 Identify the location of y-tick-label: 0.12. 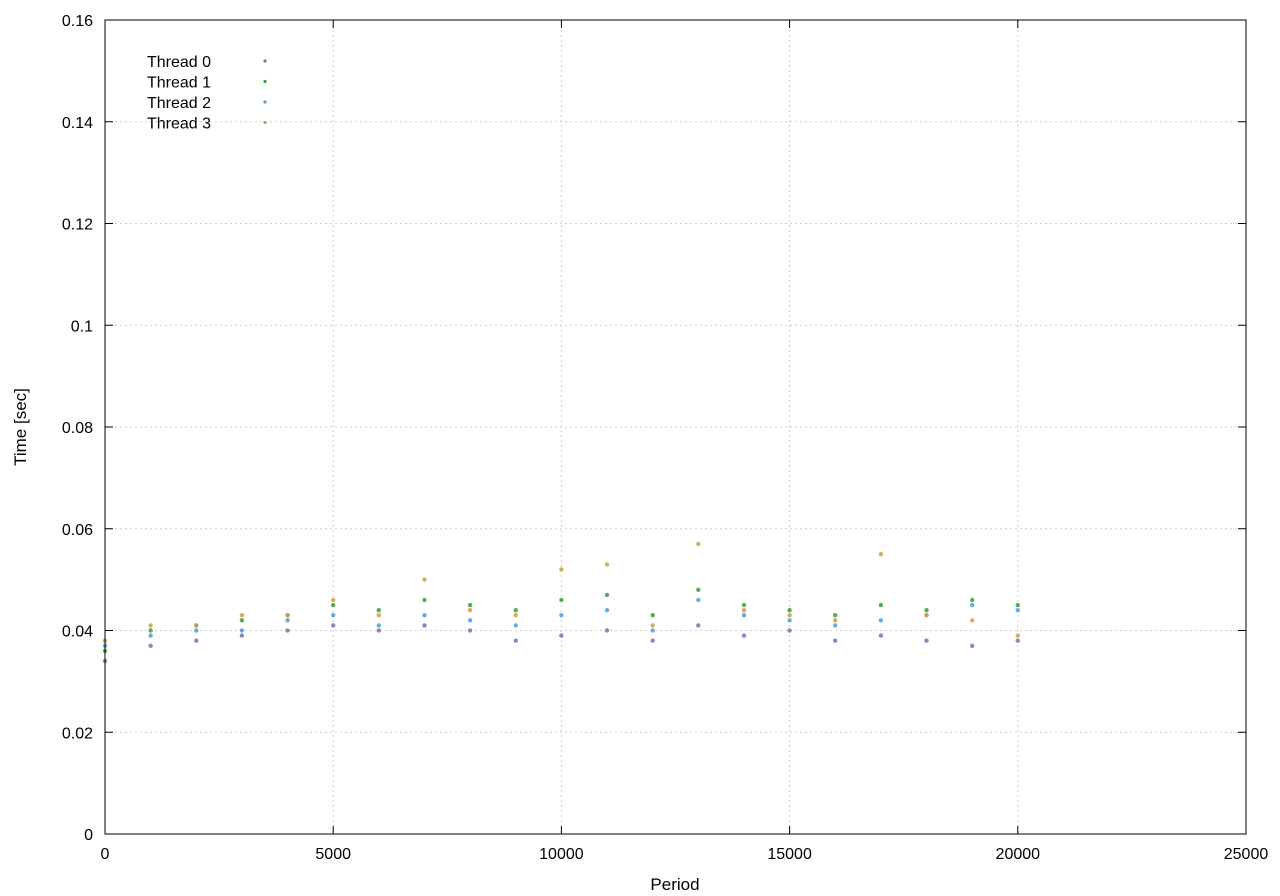
(77, 225).